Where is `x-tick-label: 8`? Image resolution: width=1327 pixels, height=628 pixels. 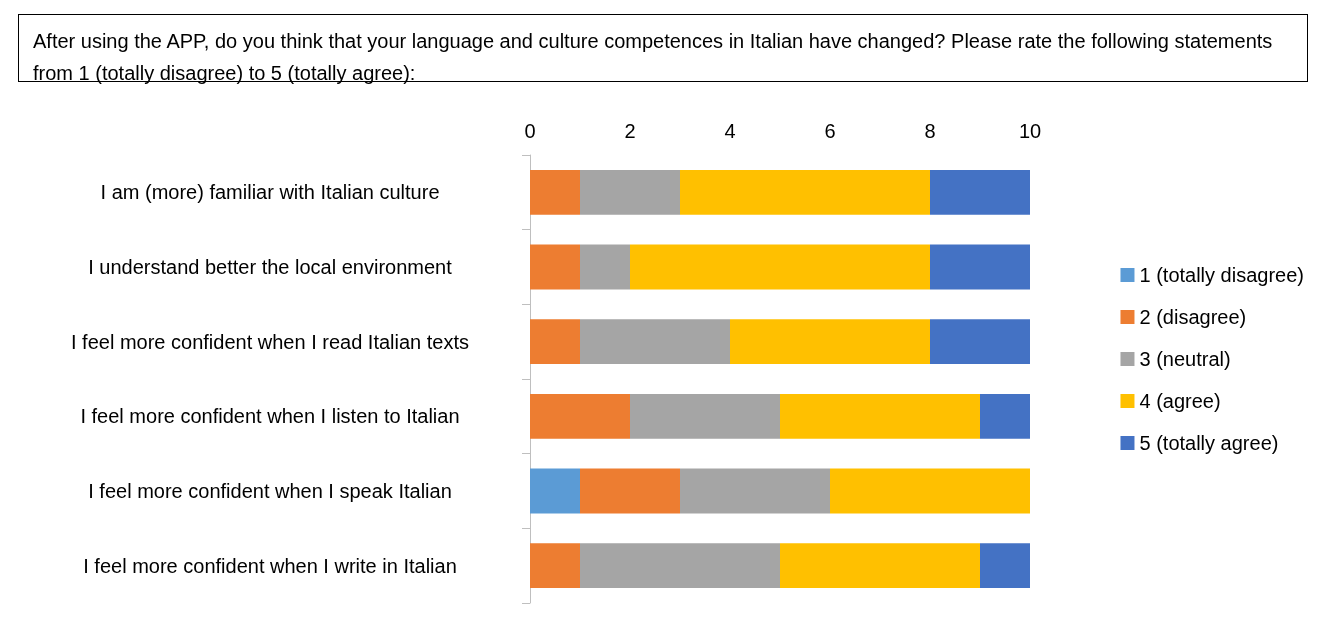 x-tick-label: 8 is located at coordinates (930, 131).